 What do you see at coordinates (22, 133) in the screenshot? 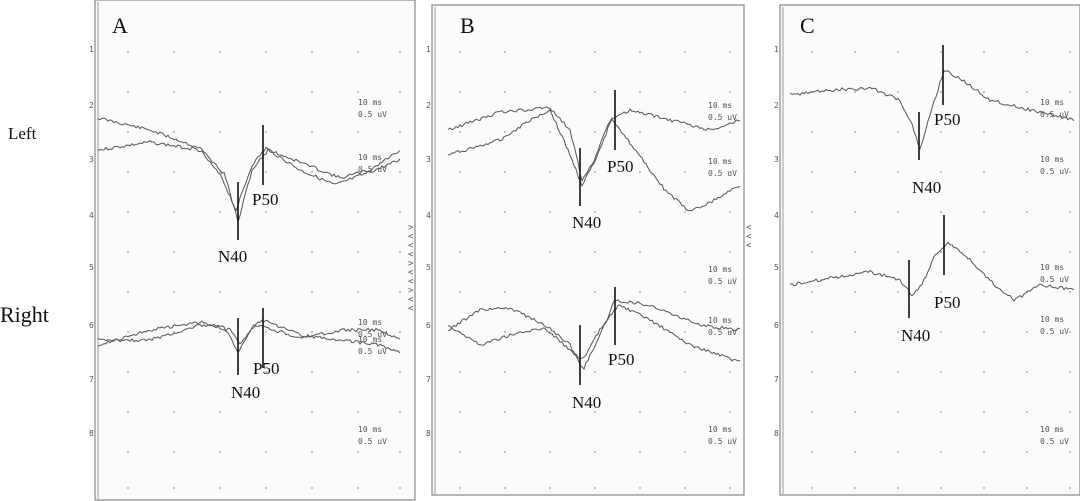
I see `row-label-left: Left` at bounding box center [22, 133].